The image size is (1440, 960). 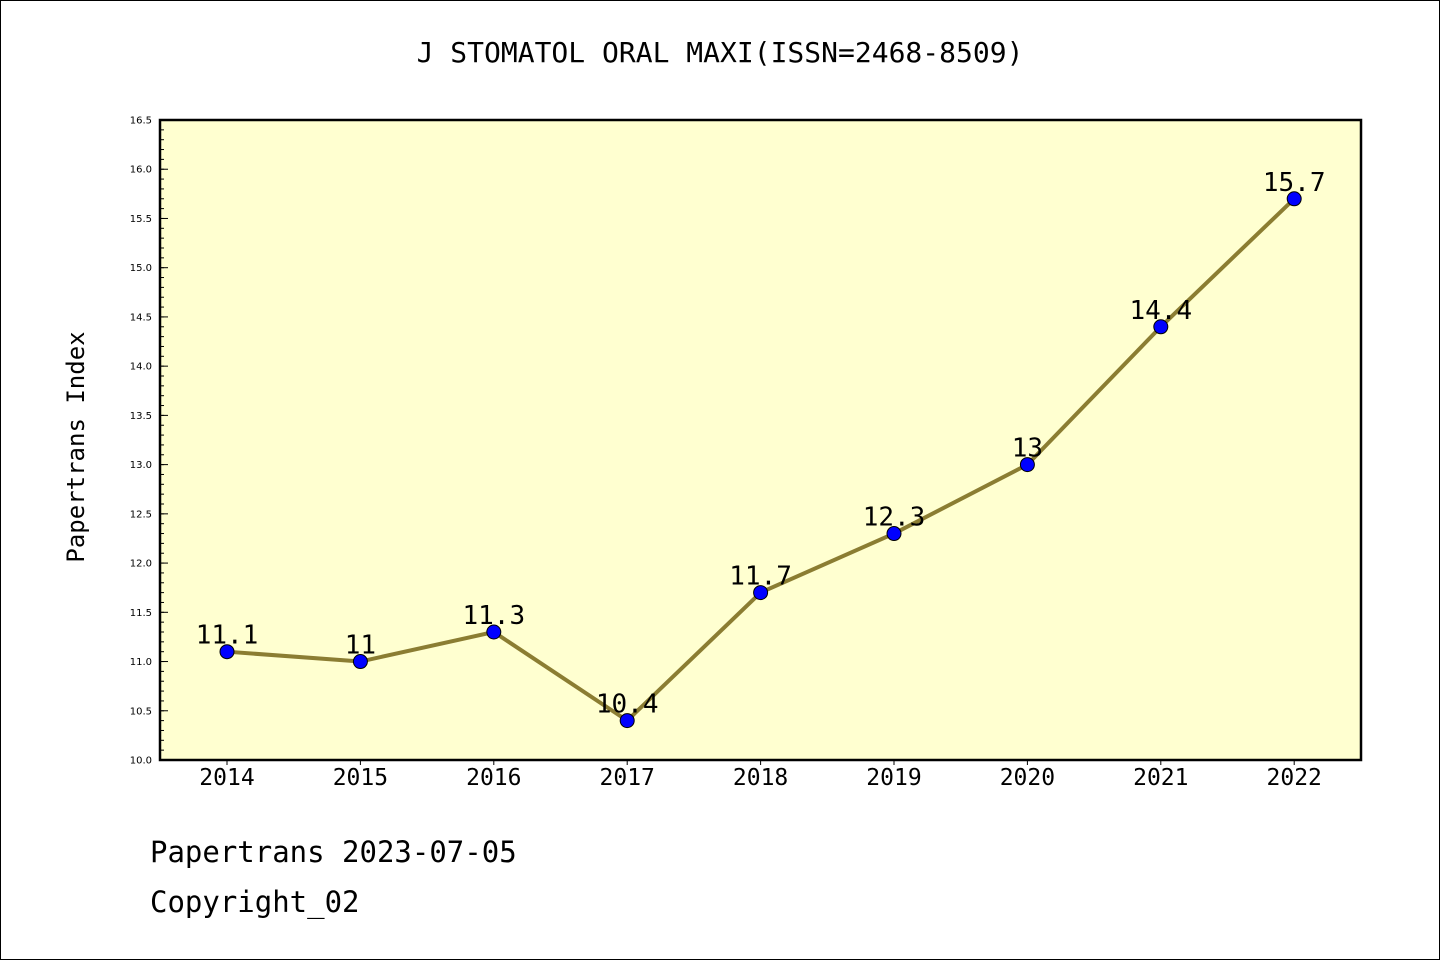 What do you see at coordinates (1294, 183) in the screenshot?
I see `data-label: 15.7` at bounding box center [1294, 183].